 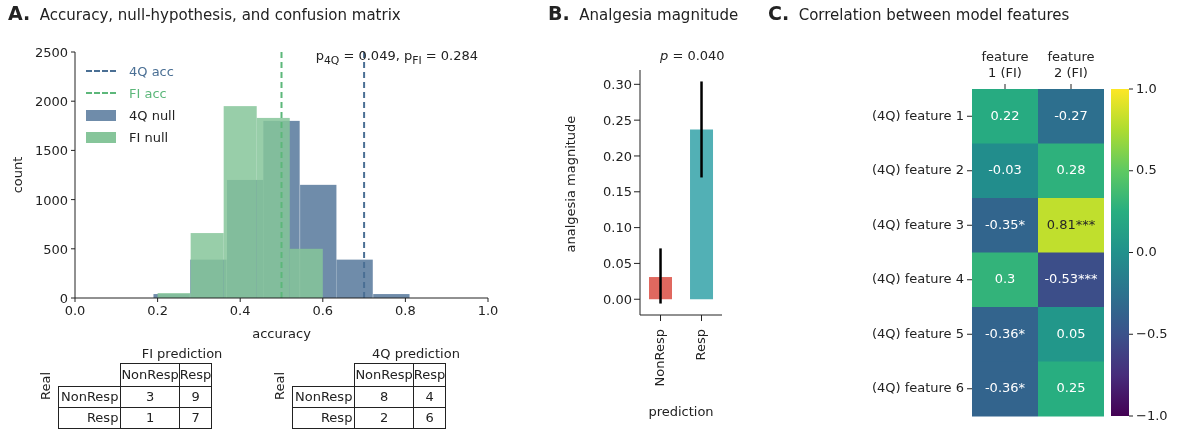 I want to click on chart-title: B. Analgesia magnitude, so click(x=643, y=13).